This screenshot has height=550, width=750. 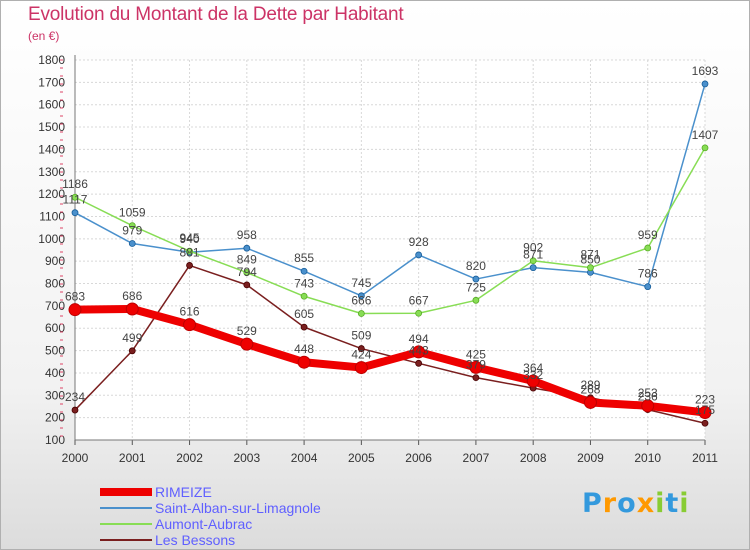 What do you see at coordinates (533, 368) in the screenshot?
I see `data-label: 364` at bounding box center [533, 368].